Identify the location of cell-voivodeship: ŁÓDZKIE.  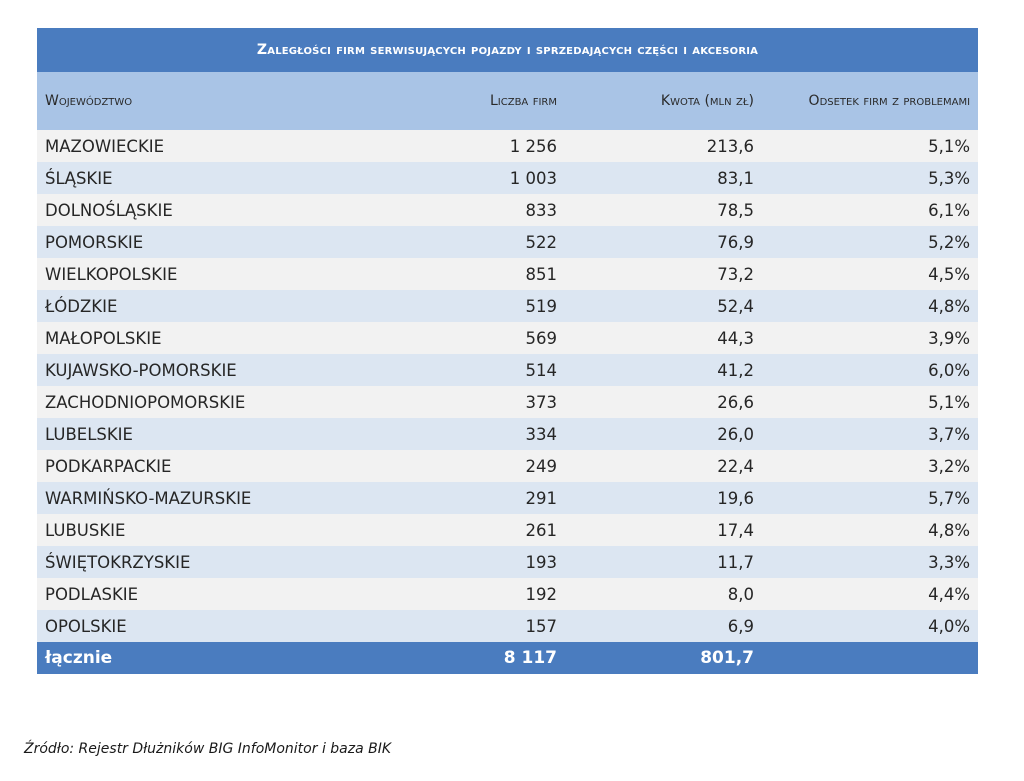
(192, 306).